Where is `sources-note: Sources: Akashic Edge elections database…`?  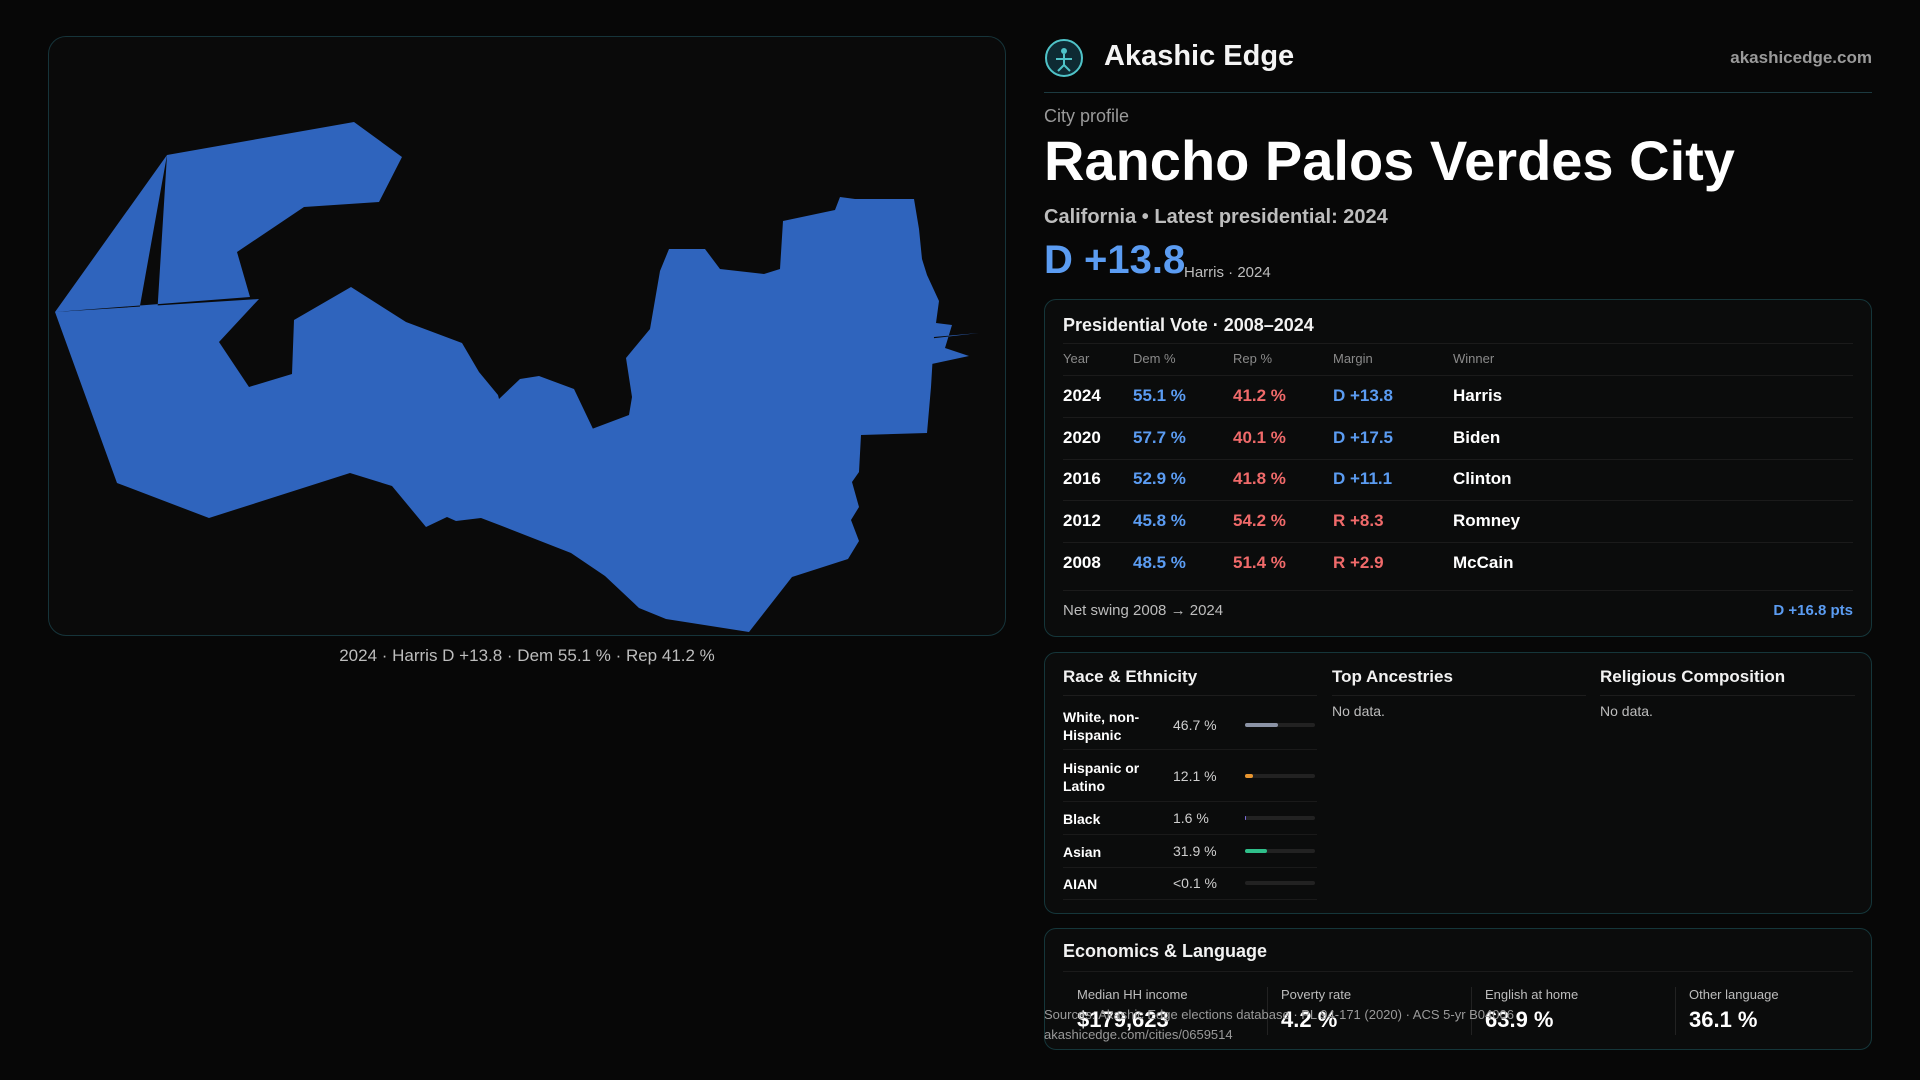
sources-note: Sources: Akashic Edge elections database… is located at coordinates (1279, 1014).